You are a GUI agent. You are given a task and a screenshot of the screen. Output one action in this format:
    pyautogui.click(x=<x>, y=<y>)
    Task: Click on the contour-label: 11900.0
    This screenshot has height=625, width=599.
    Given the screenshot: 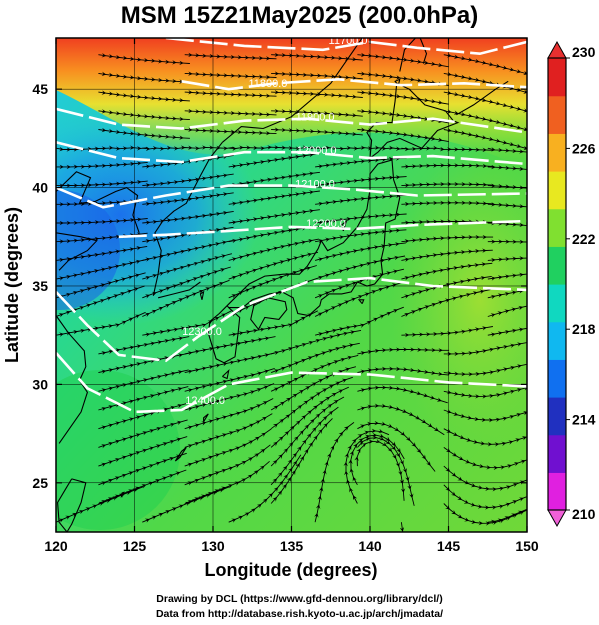 What is the action you would take?
    pyautogui.click(x=315, y=118)
    